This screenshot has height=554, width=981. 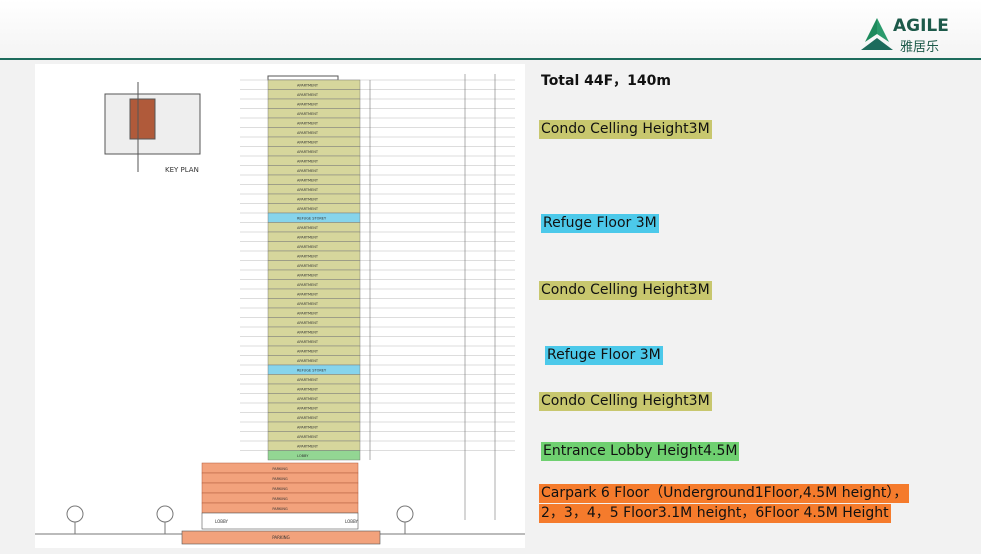 What do you see at coordinates (921, 26) in the screenshot?
I see `logo-text: AGILE` at bounding box center [921, 26].